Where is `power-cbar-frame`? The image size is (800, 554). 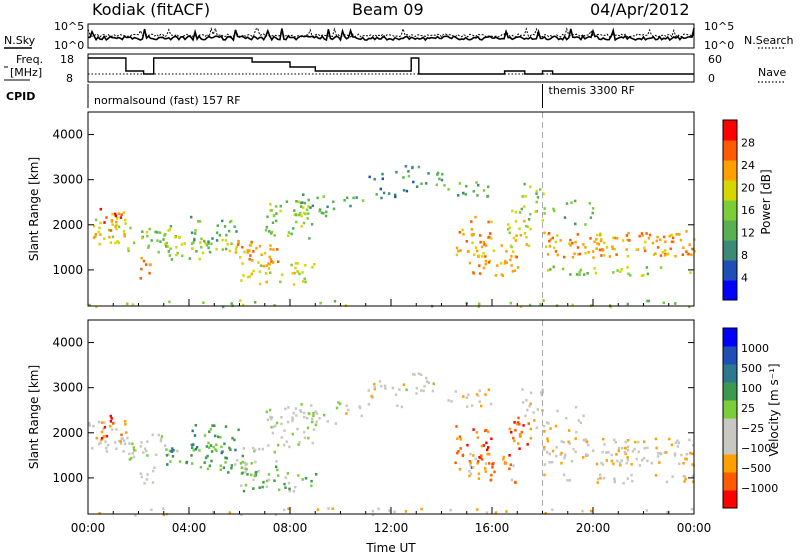
power-cbar-frame is located at coordinates (730, 210).